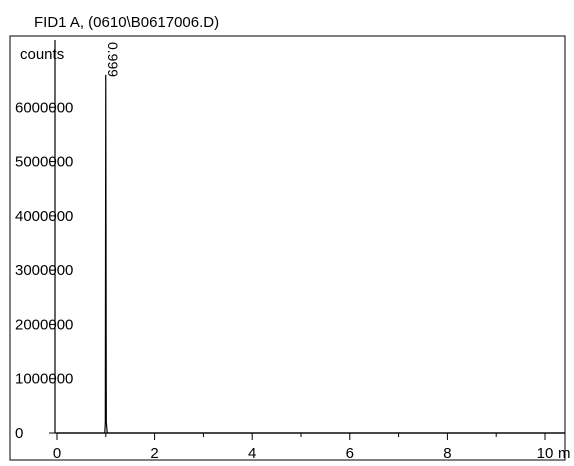 The width and height of the screenshot is (574, 466). What do you see at coordinates (44, 379) in the screenshot?
I see `y-tick-label: 1000000` at bounding box center [44, 379].